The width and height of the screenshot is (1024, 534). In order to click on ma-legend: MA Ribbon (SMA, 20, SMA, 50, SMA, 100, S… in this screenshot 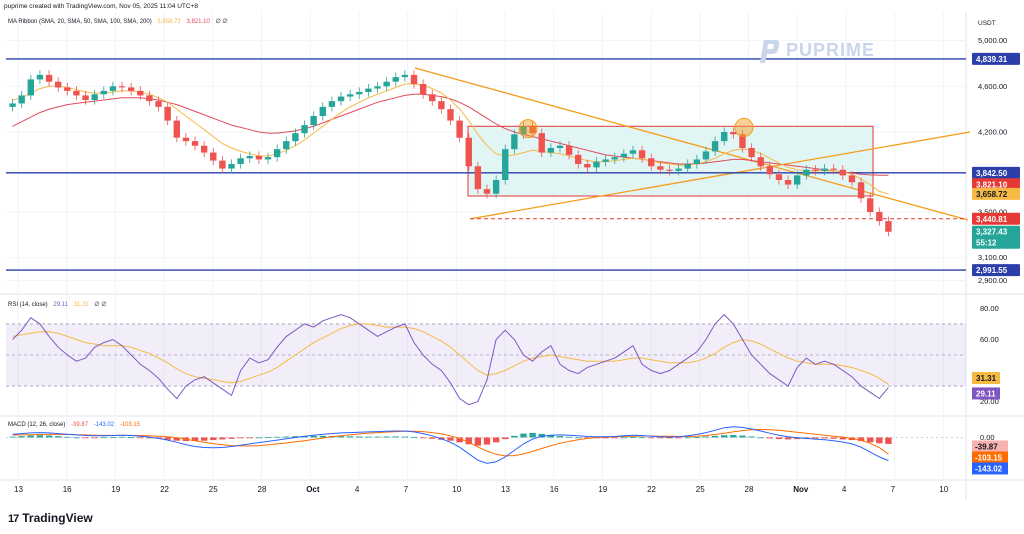, I will do `click(120, 21)`.